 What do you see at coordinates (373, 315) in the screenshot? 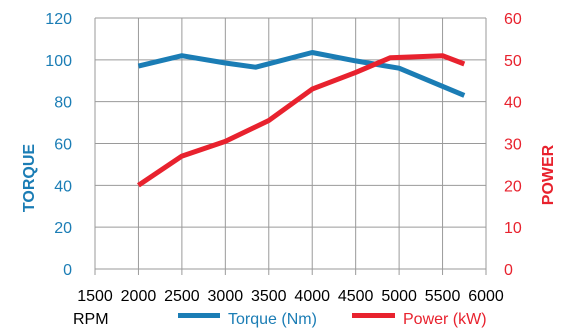
I see `legend-swatch-power` at bounding box center [373, 315].